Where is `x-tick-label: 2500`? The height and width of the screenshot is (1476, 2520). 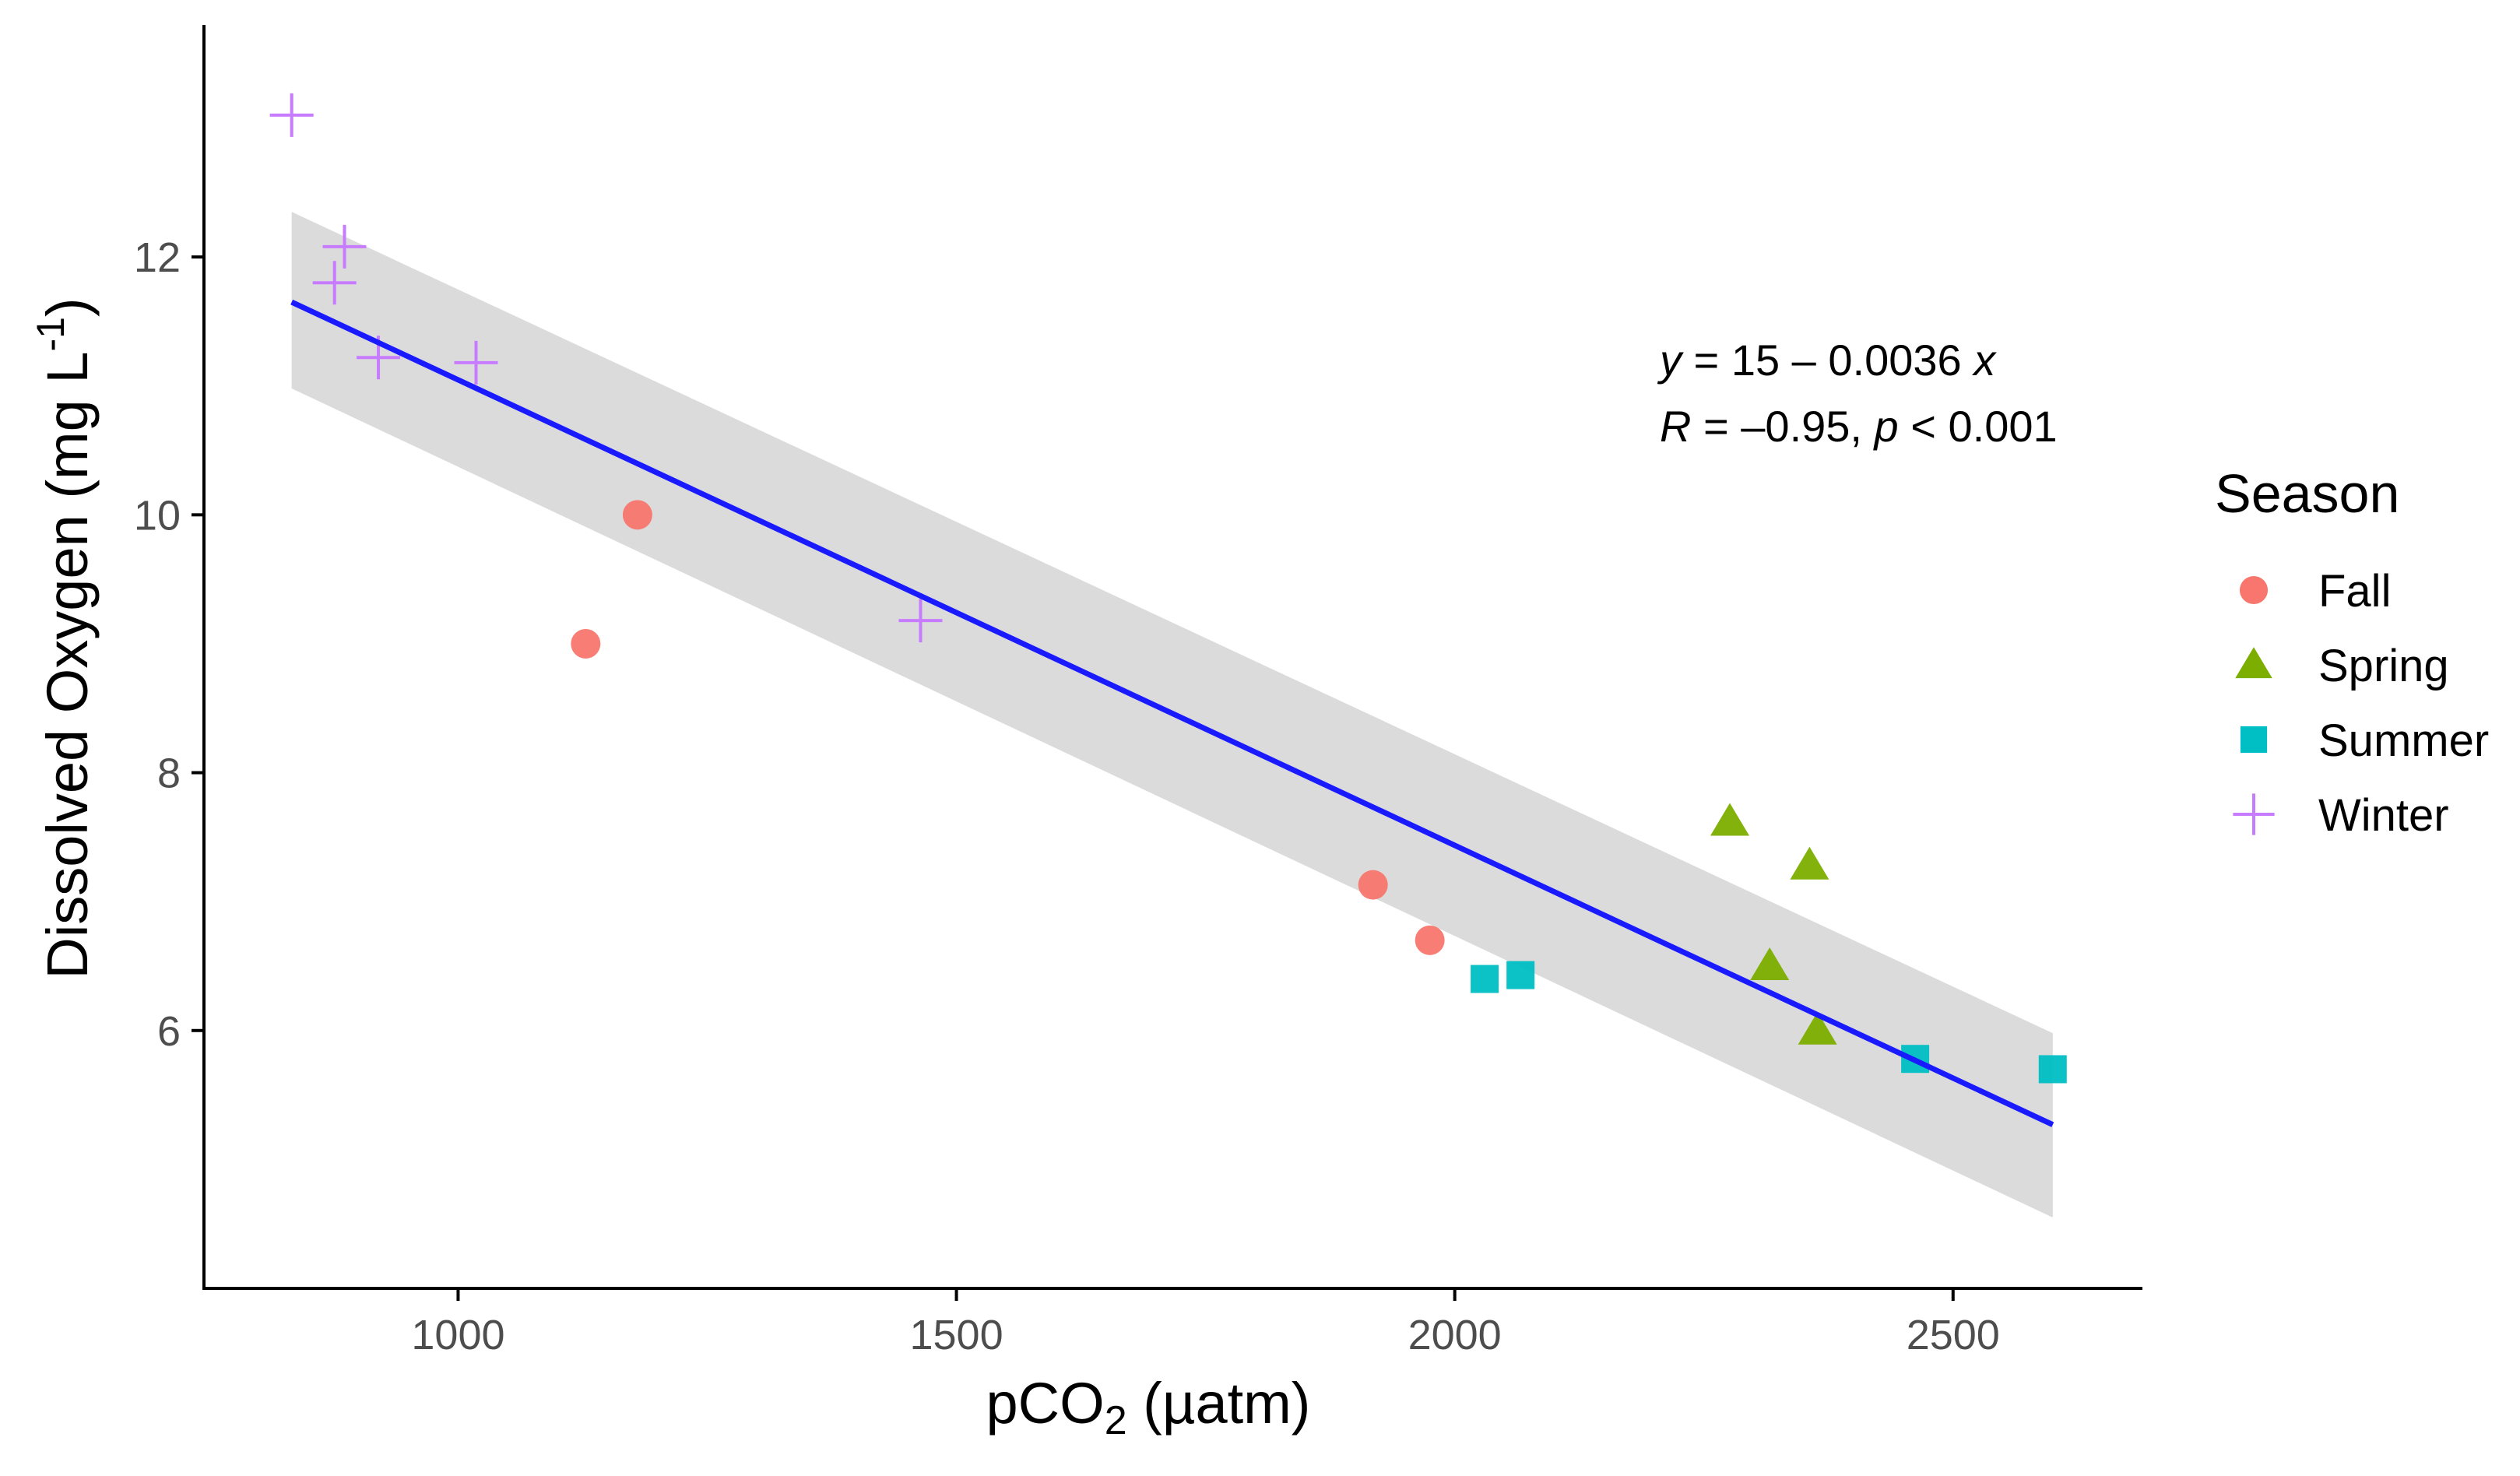 x-tick-label: 2500 is located at coordinates (1954, 1335).